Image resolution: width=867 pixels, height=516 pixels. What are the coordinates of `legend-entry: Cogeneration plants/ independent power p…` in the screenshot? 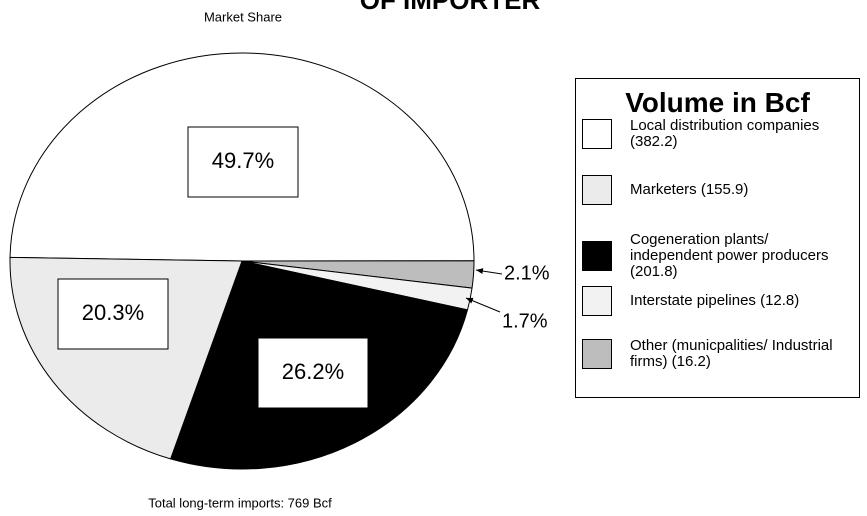 It's located at (713, 256).